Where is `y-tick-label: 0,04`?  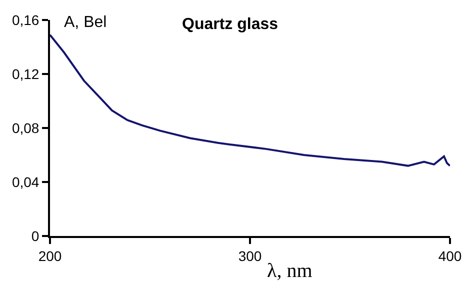 y-tick-label: 0,04 is located at coordinates (26, 182).